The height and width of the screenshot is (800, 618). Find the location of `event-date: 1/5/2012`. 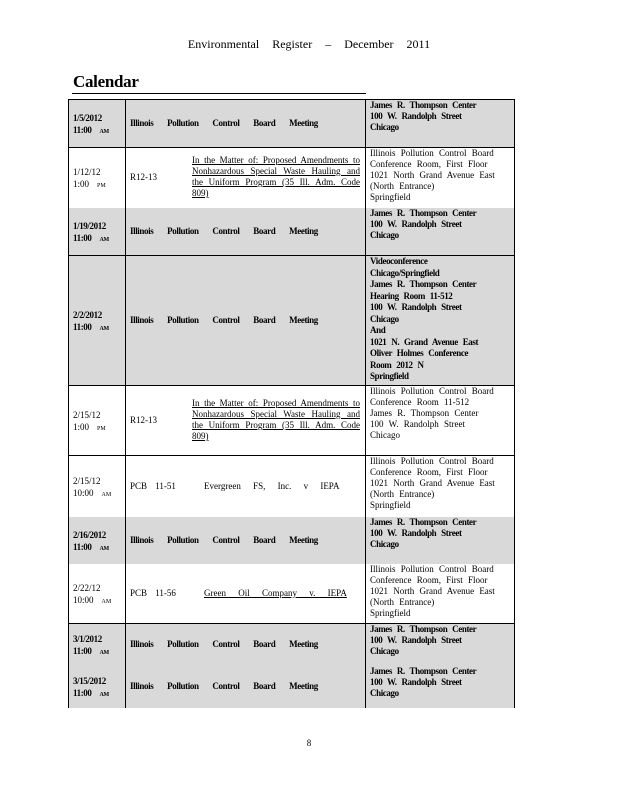

event-date: 1/5/2012 is located at coordinates (87, 118).